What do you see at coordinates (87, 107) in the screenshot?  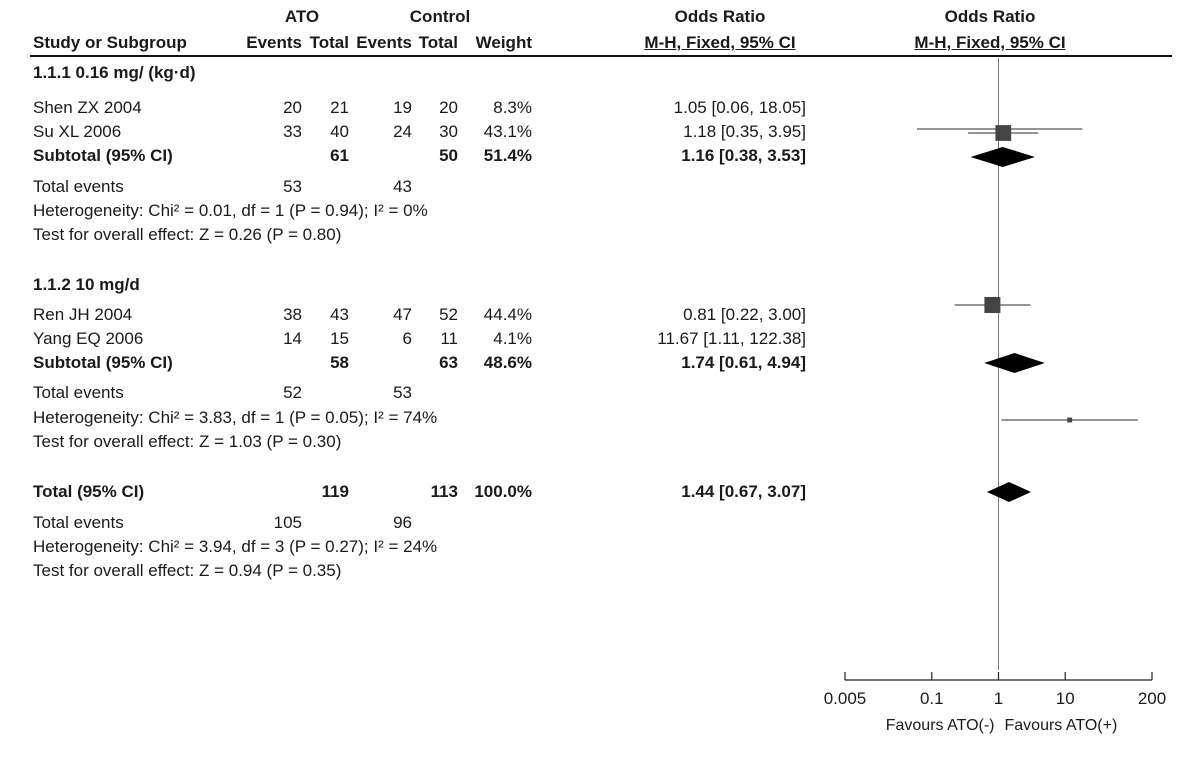 I see `study-name: Shen ZX 2004` at bounding box center [87, 107].